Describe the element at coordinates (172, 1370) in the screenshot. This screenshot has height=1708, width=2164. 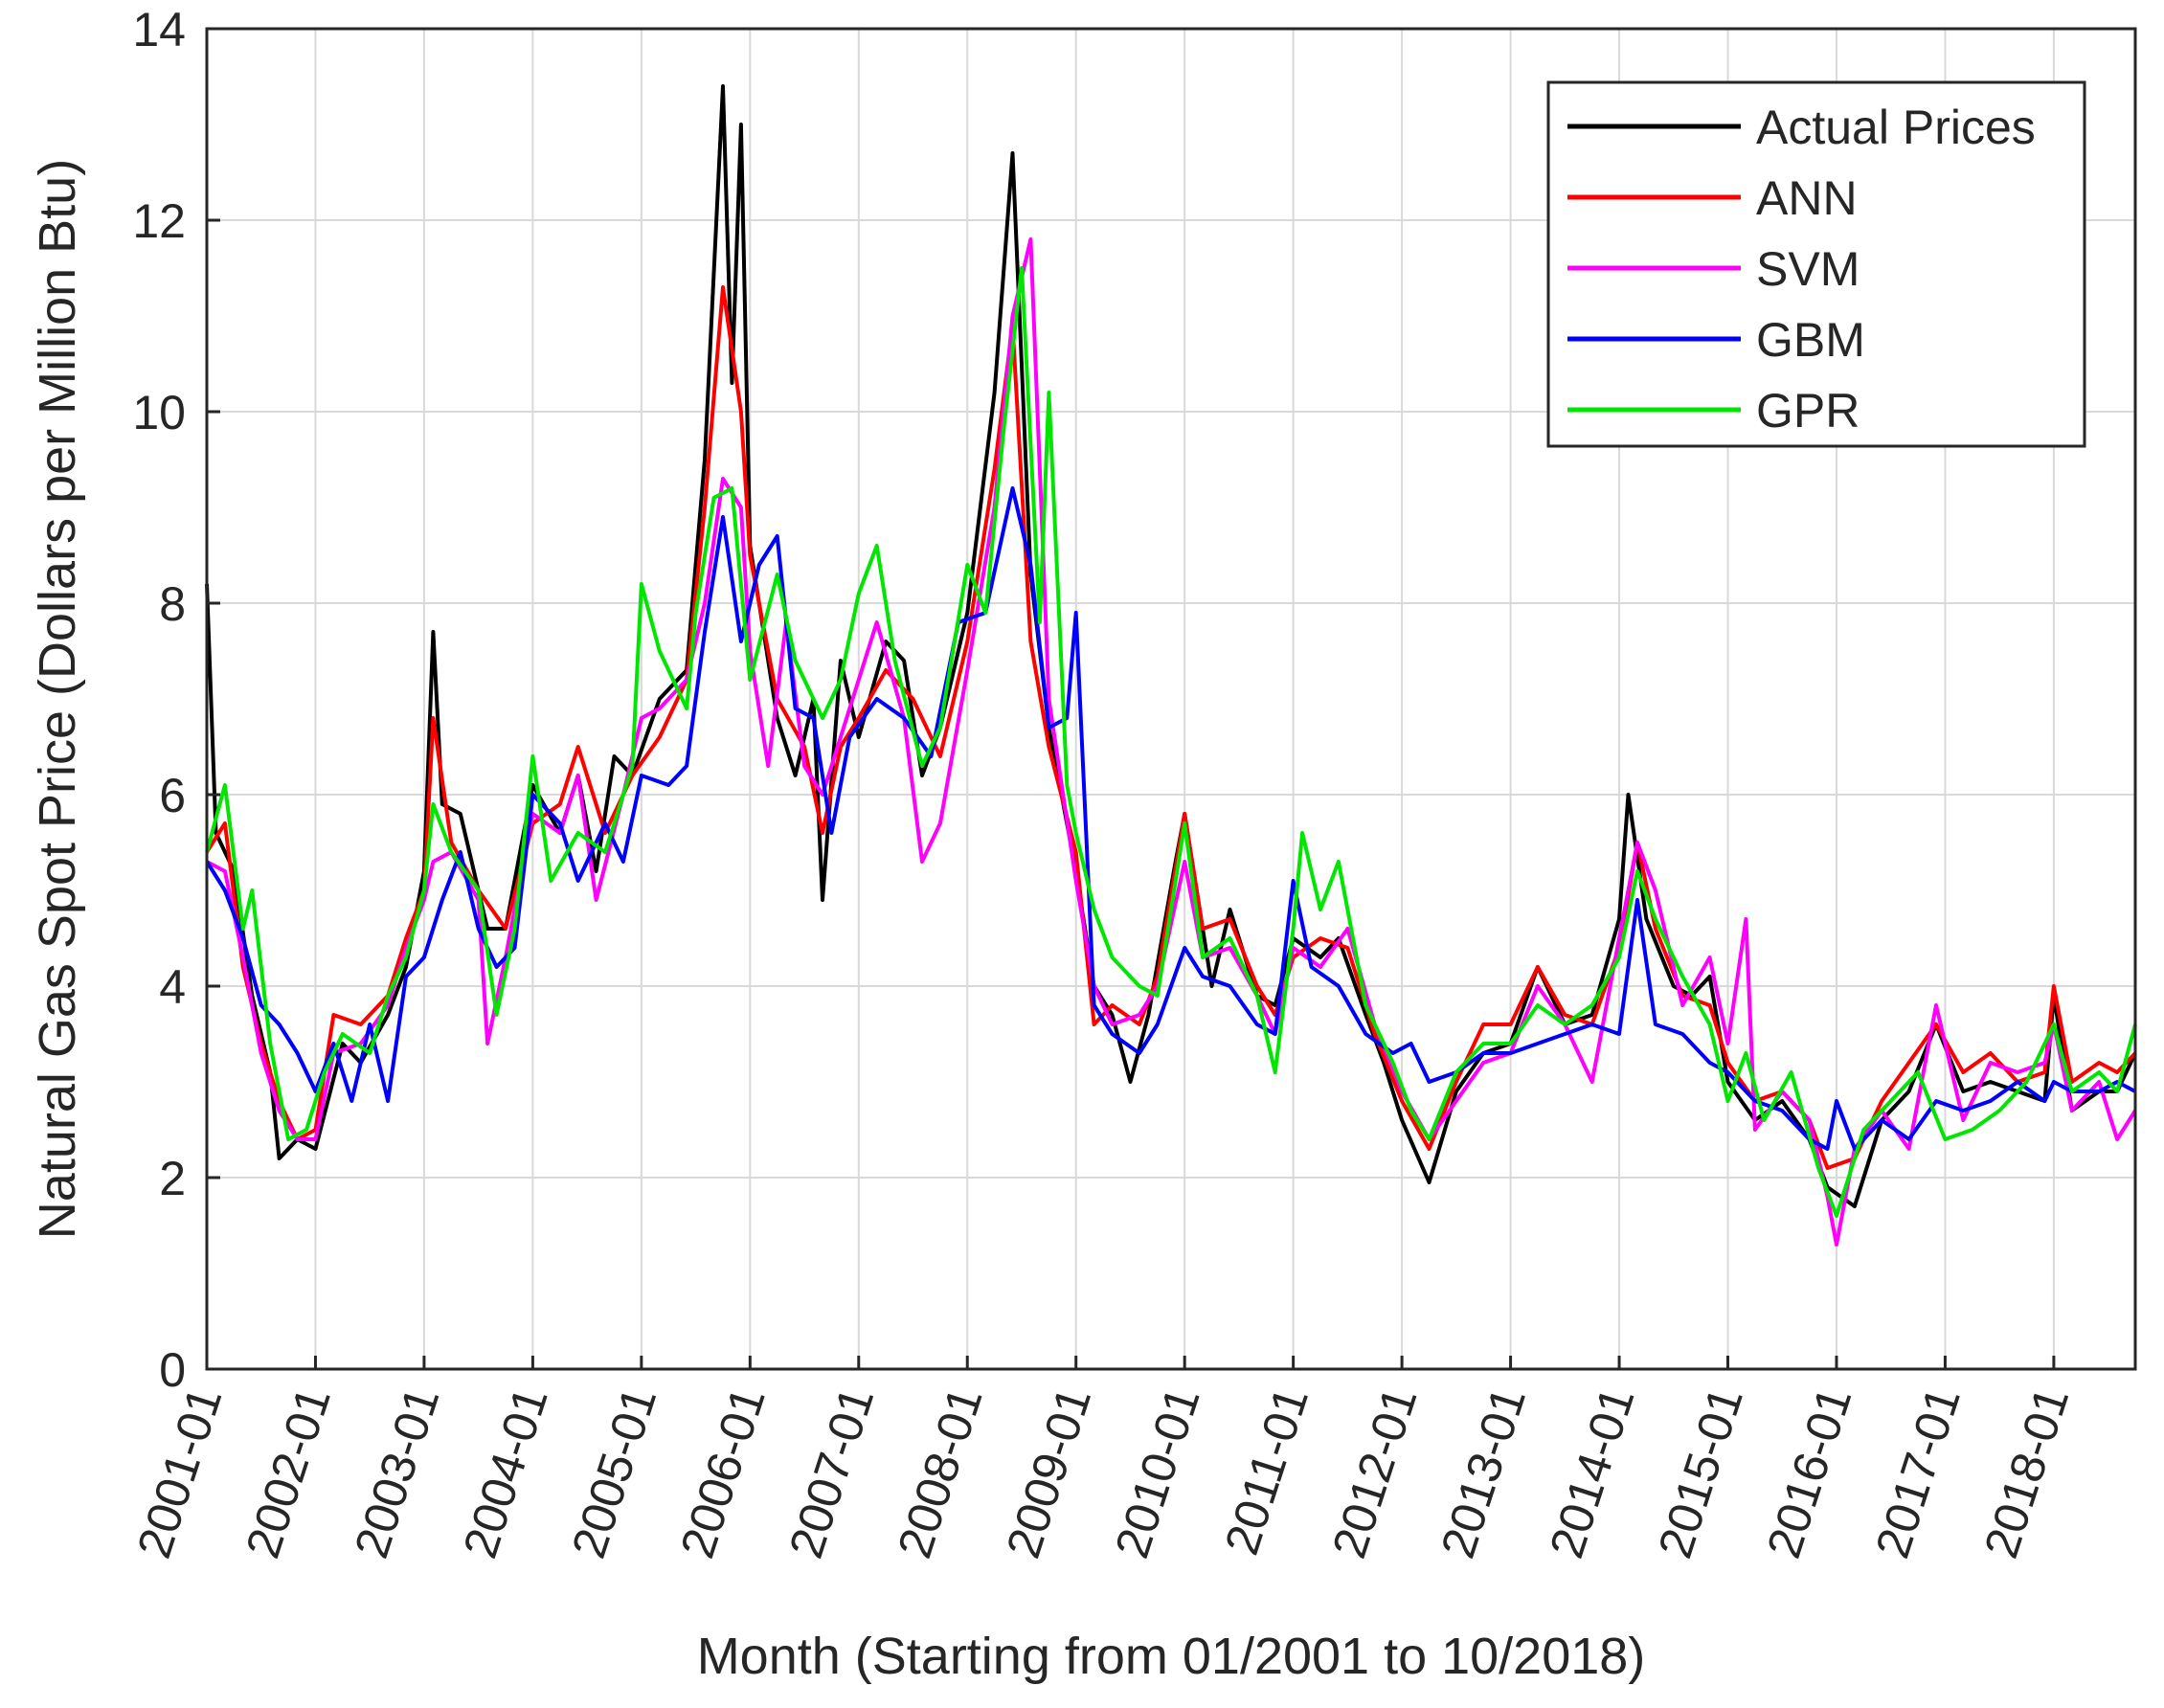
I see `y-tick-label: 0` at that location.